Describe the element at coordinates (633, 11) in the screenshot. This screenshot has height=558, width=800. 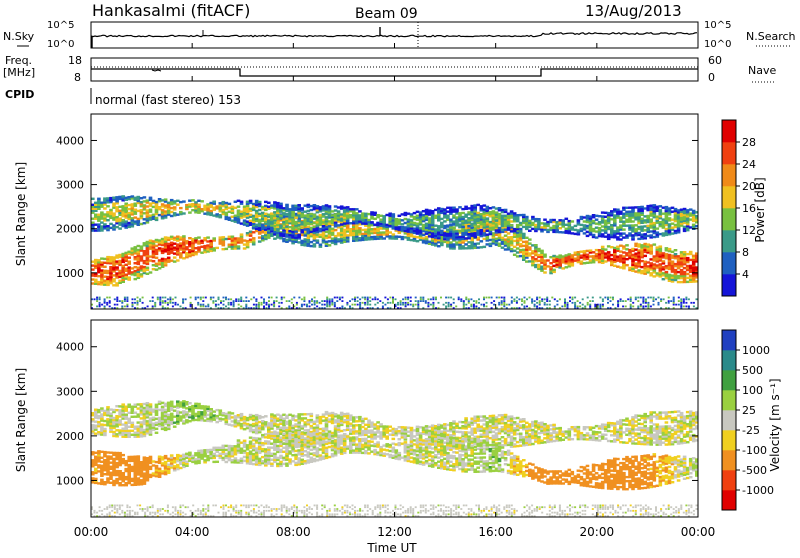
I see `date-label: 13/Aug/2013` at that location.